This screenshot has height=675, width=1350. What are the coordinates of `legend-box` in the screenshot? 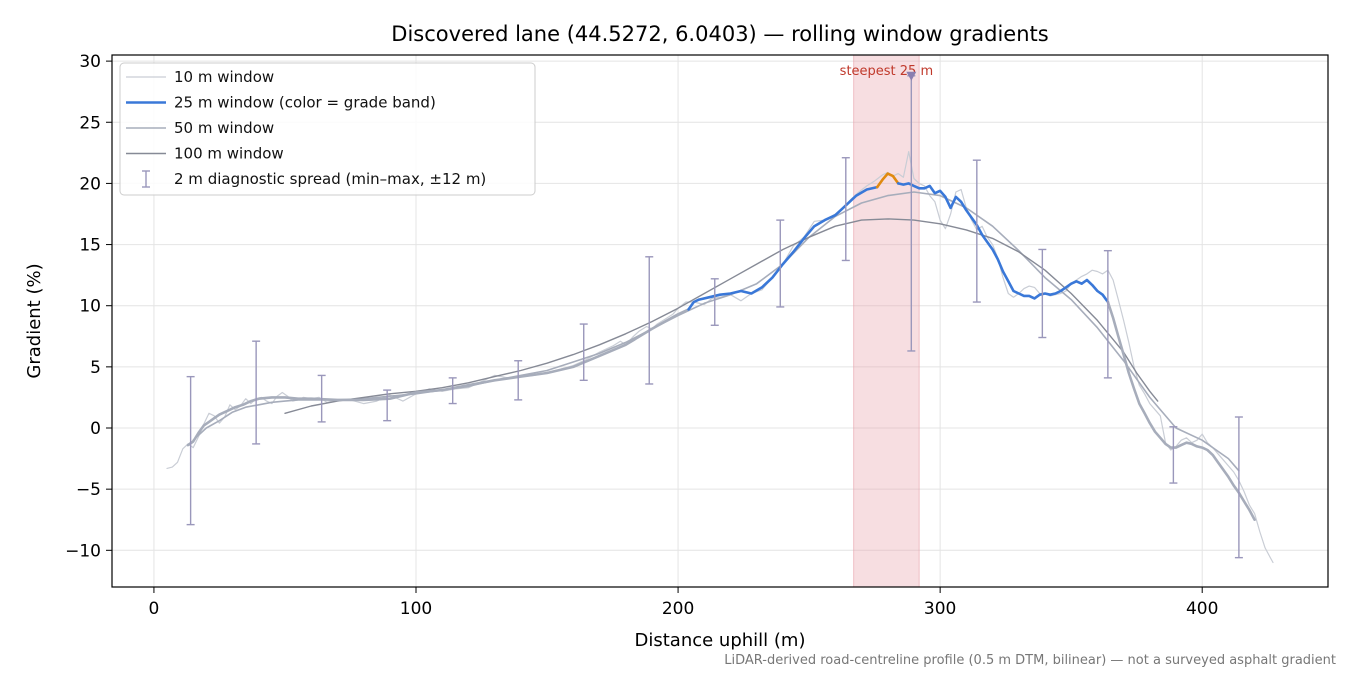 It's located at (327, 129).